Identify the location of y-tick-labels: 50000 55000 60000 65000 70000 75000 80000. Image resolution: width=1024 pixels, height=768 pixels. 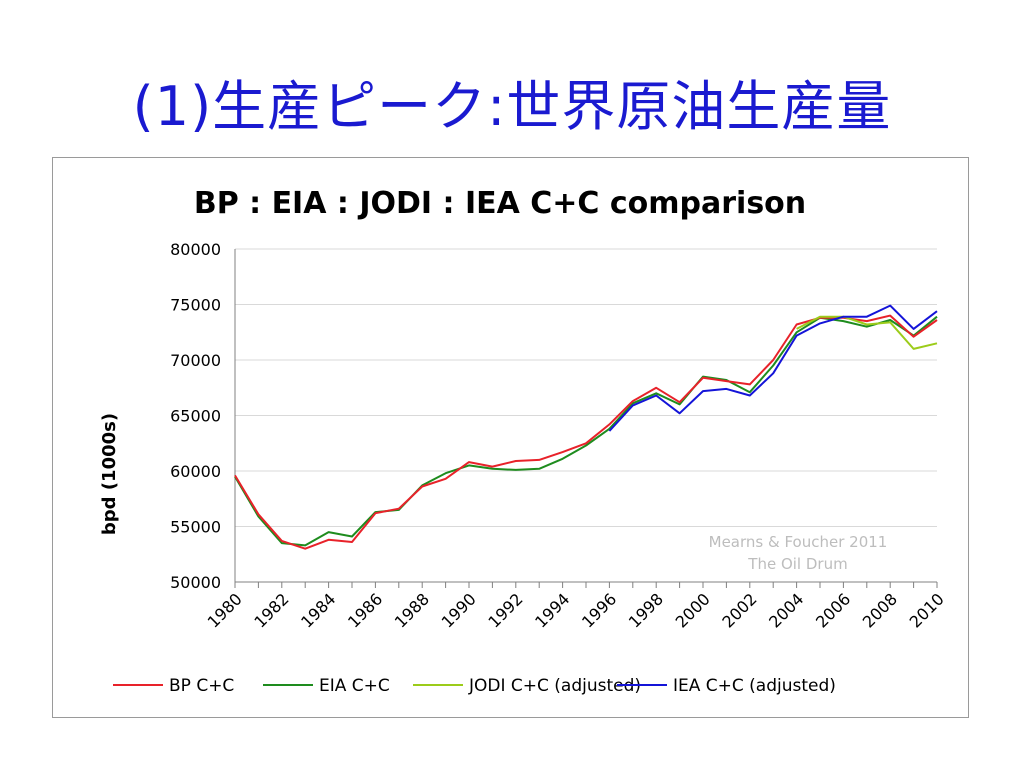
(195, 416).